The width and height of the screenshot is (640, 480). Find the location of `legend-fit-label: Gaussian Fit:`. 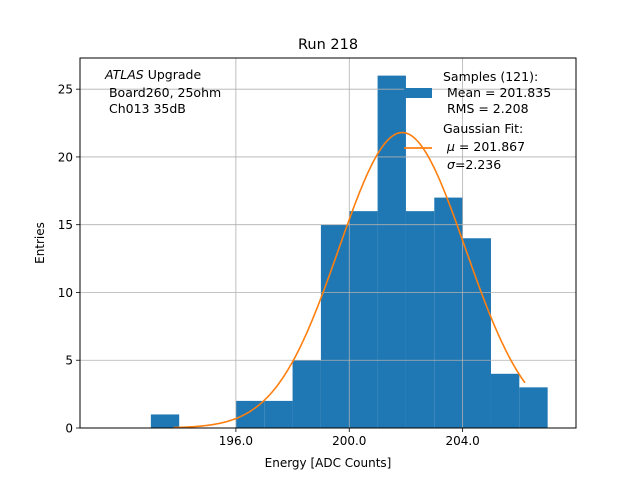

legend-fit-label: Gaussian Fit: is located at coordinates (483, 128).